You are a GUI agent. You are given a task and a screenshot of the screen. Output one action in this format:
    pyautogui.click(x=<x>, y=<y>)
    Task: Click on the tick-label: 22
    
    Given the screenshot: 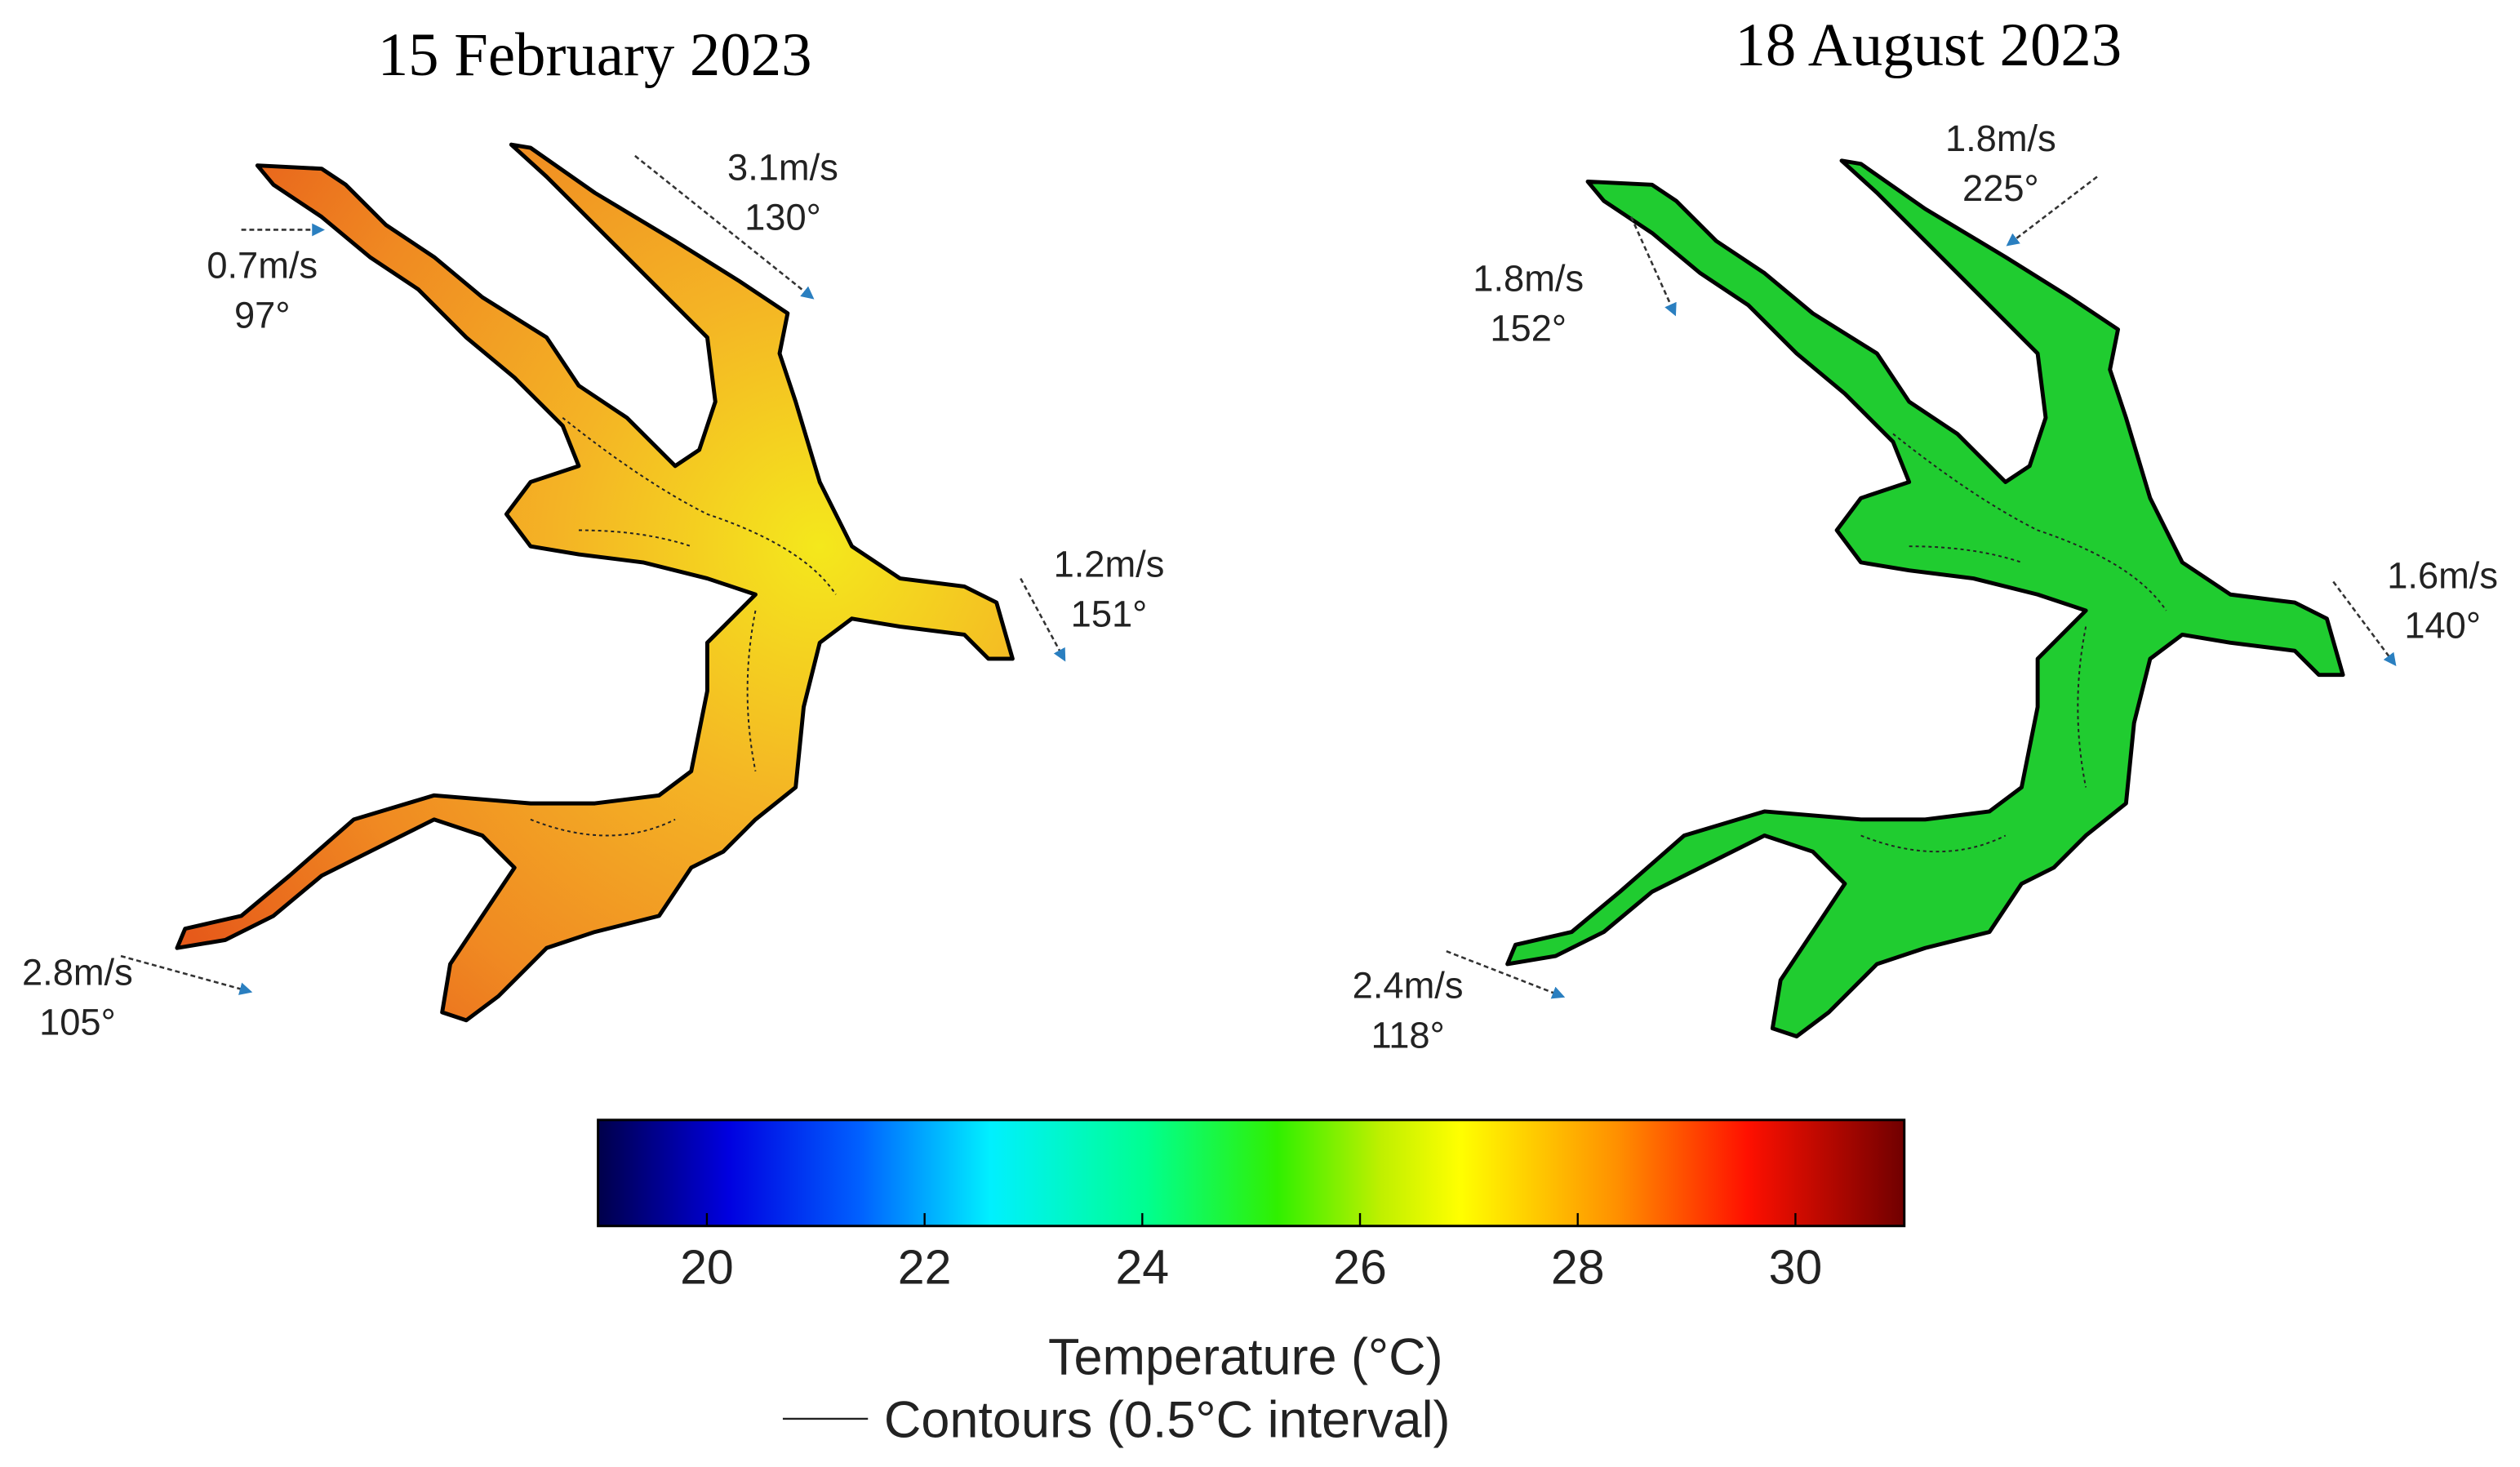 What is the action you would take?
    pyautogui.click(x=925, y=1267)
    